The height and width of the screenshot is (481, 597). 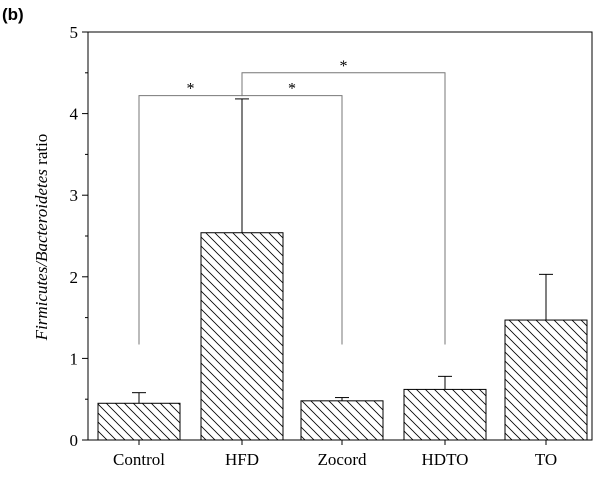 What do you see at coordinates (242, 459) in the screenshot?
I see `x-tick-label: HFD` at bounding box center [242, 459].